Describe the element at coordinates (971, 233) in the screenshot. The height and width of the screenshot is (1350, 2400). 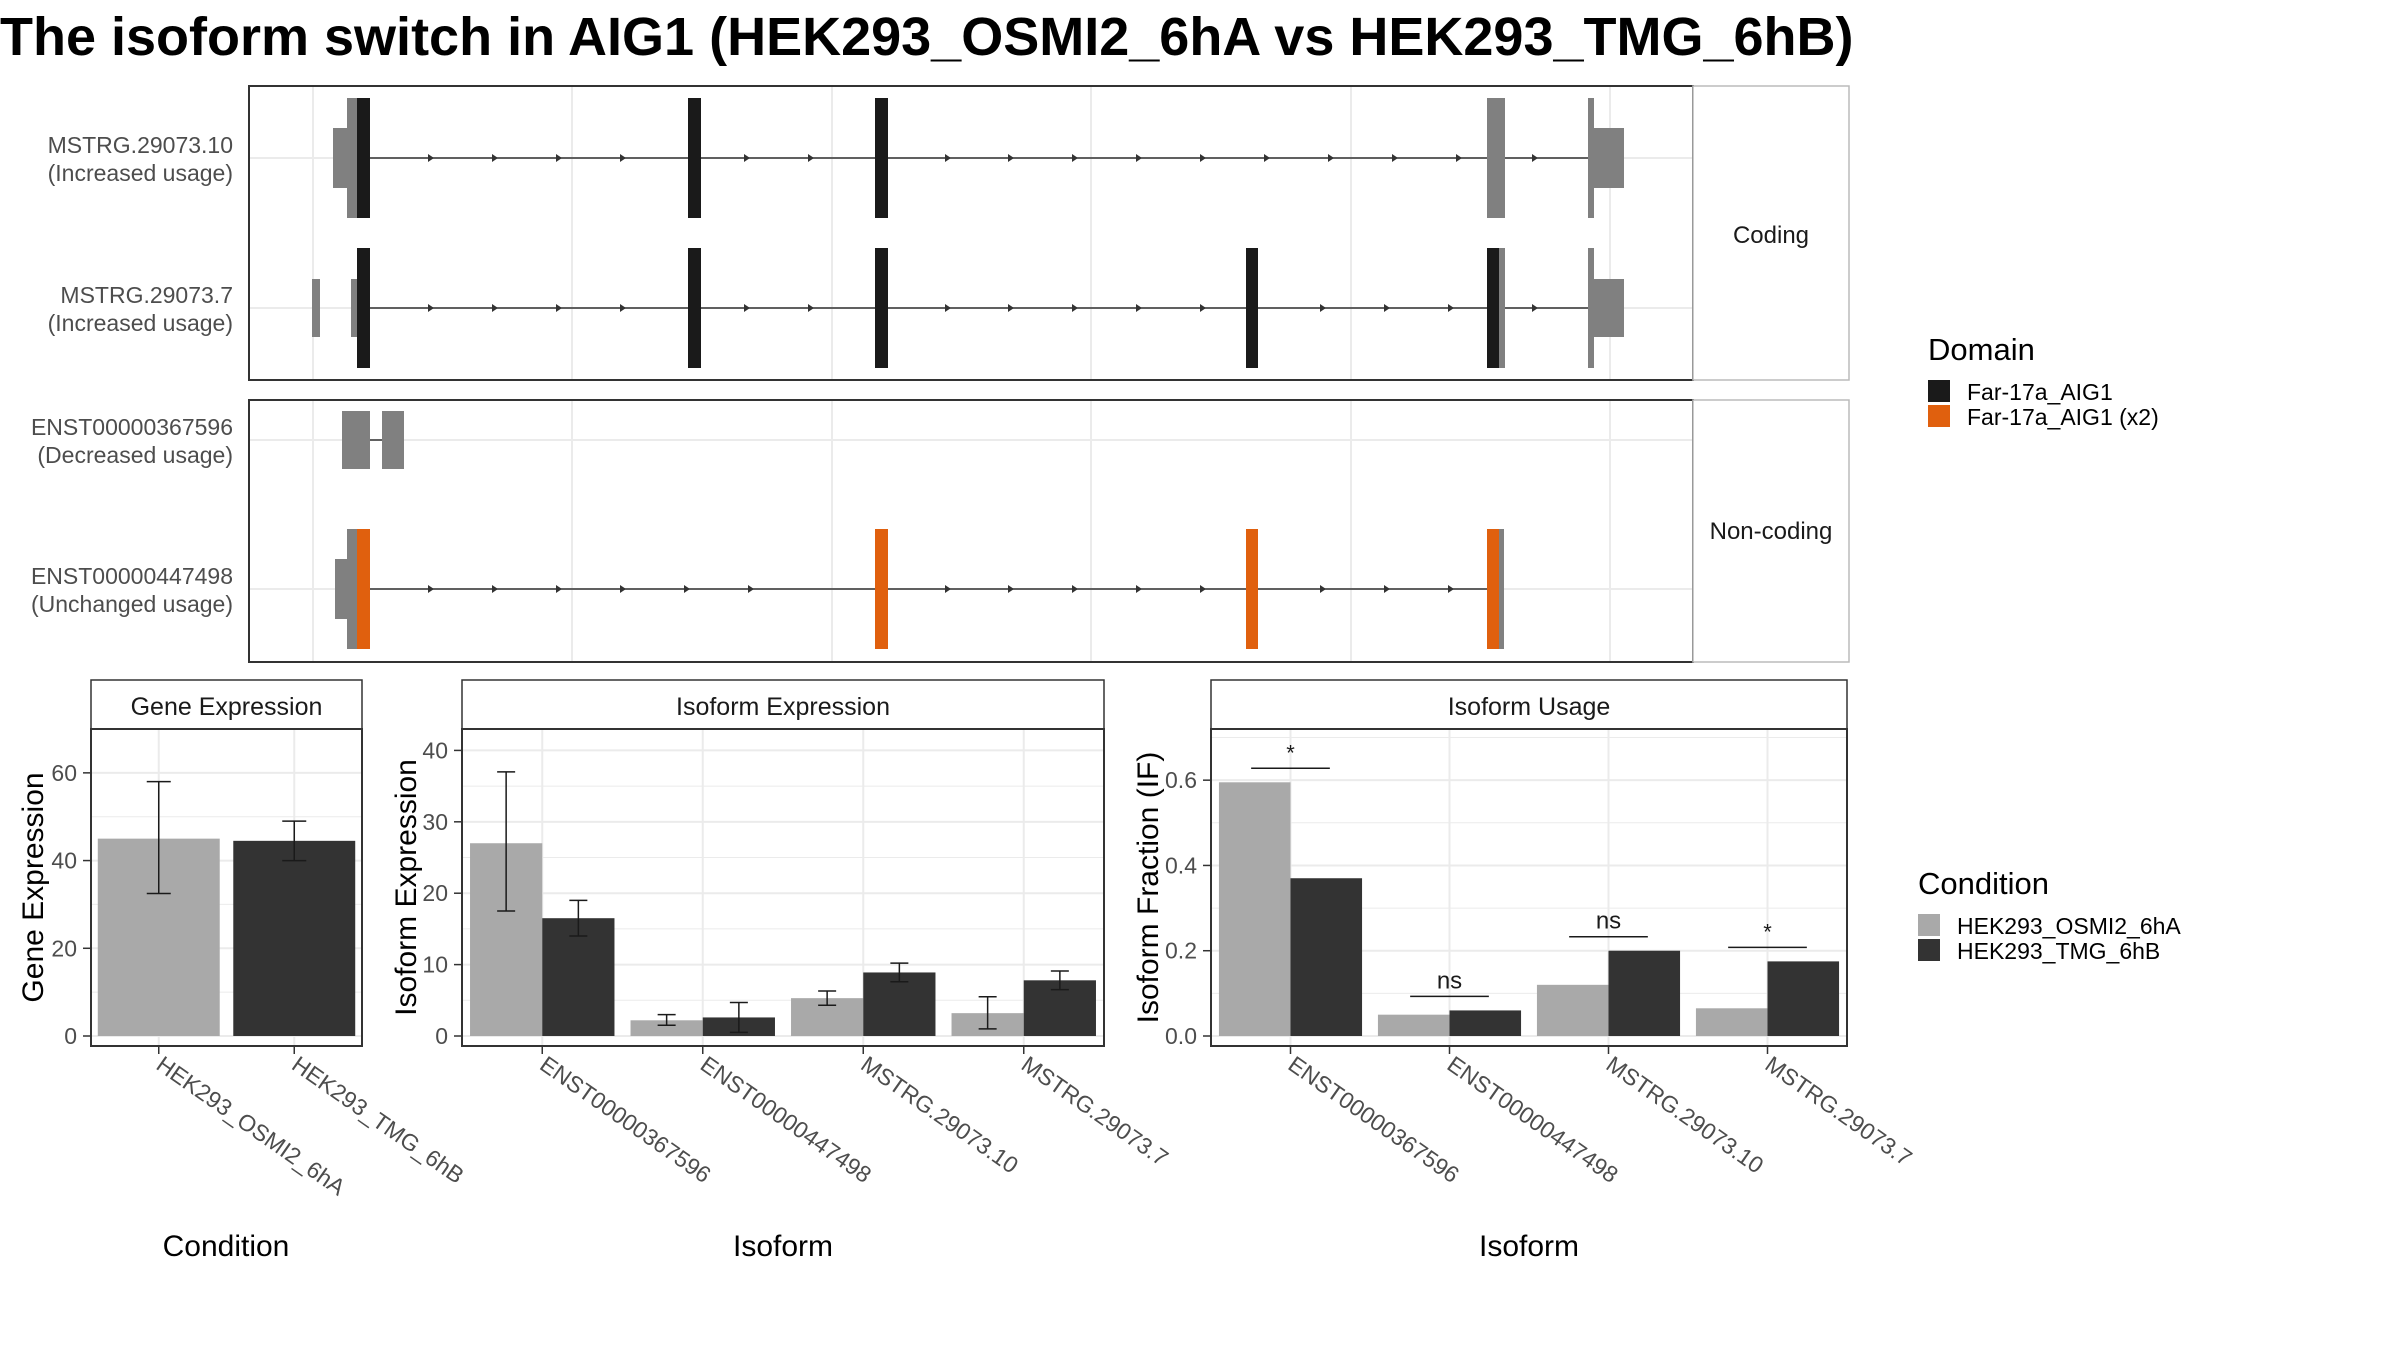
I see `coding-panel-frame` at that location.